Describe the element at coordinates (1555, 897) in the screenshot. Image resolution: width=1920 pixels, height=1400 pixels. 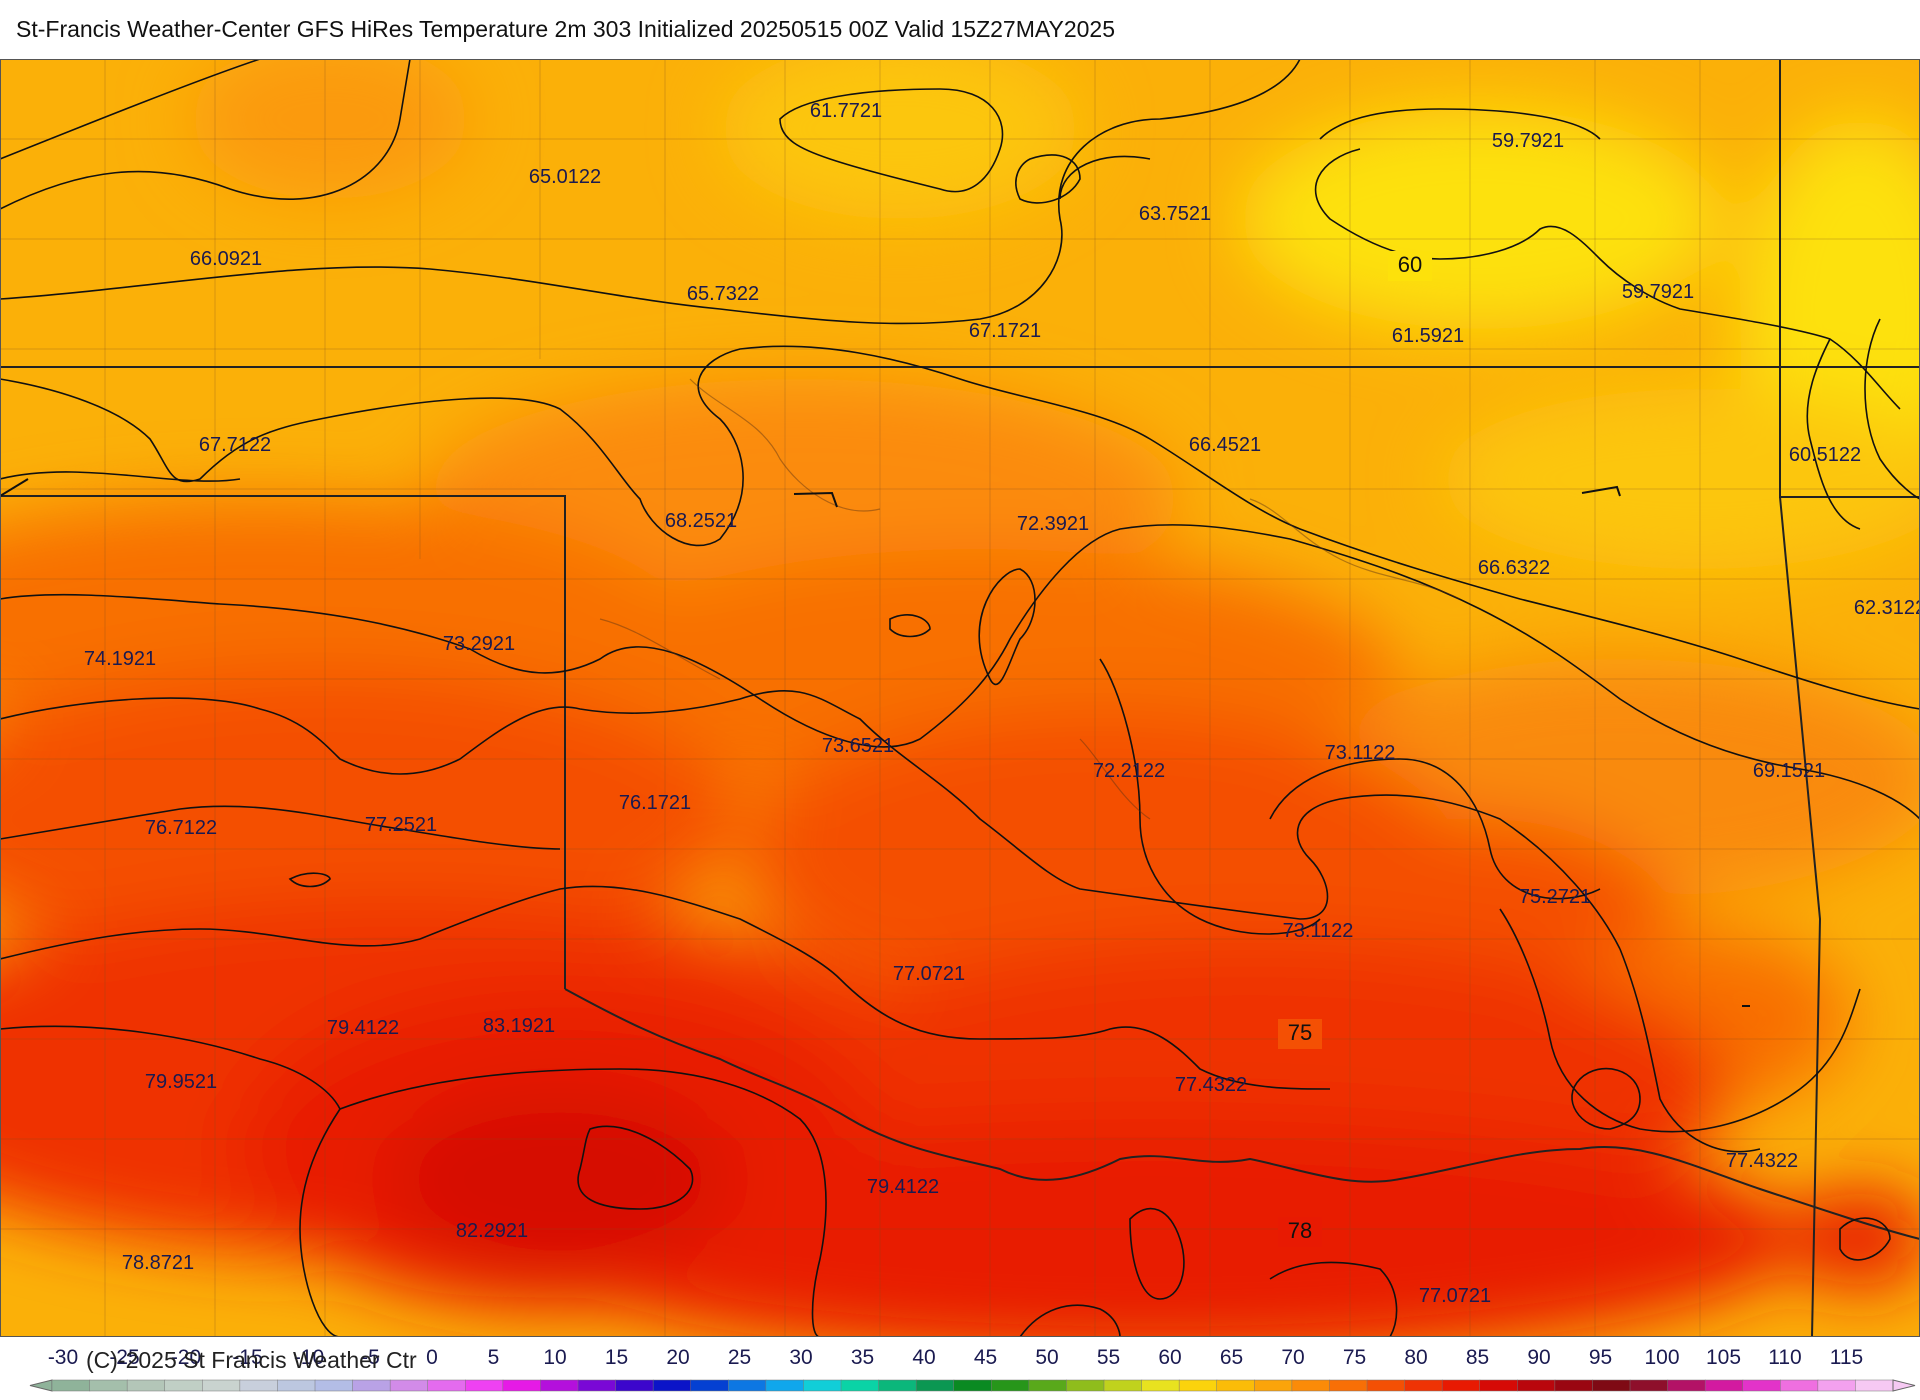
I see `point-value: 75.2721` at that location.